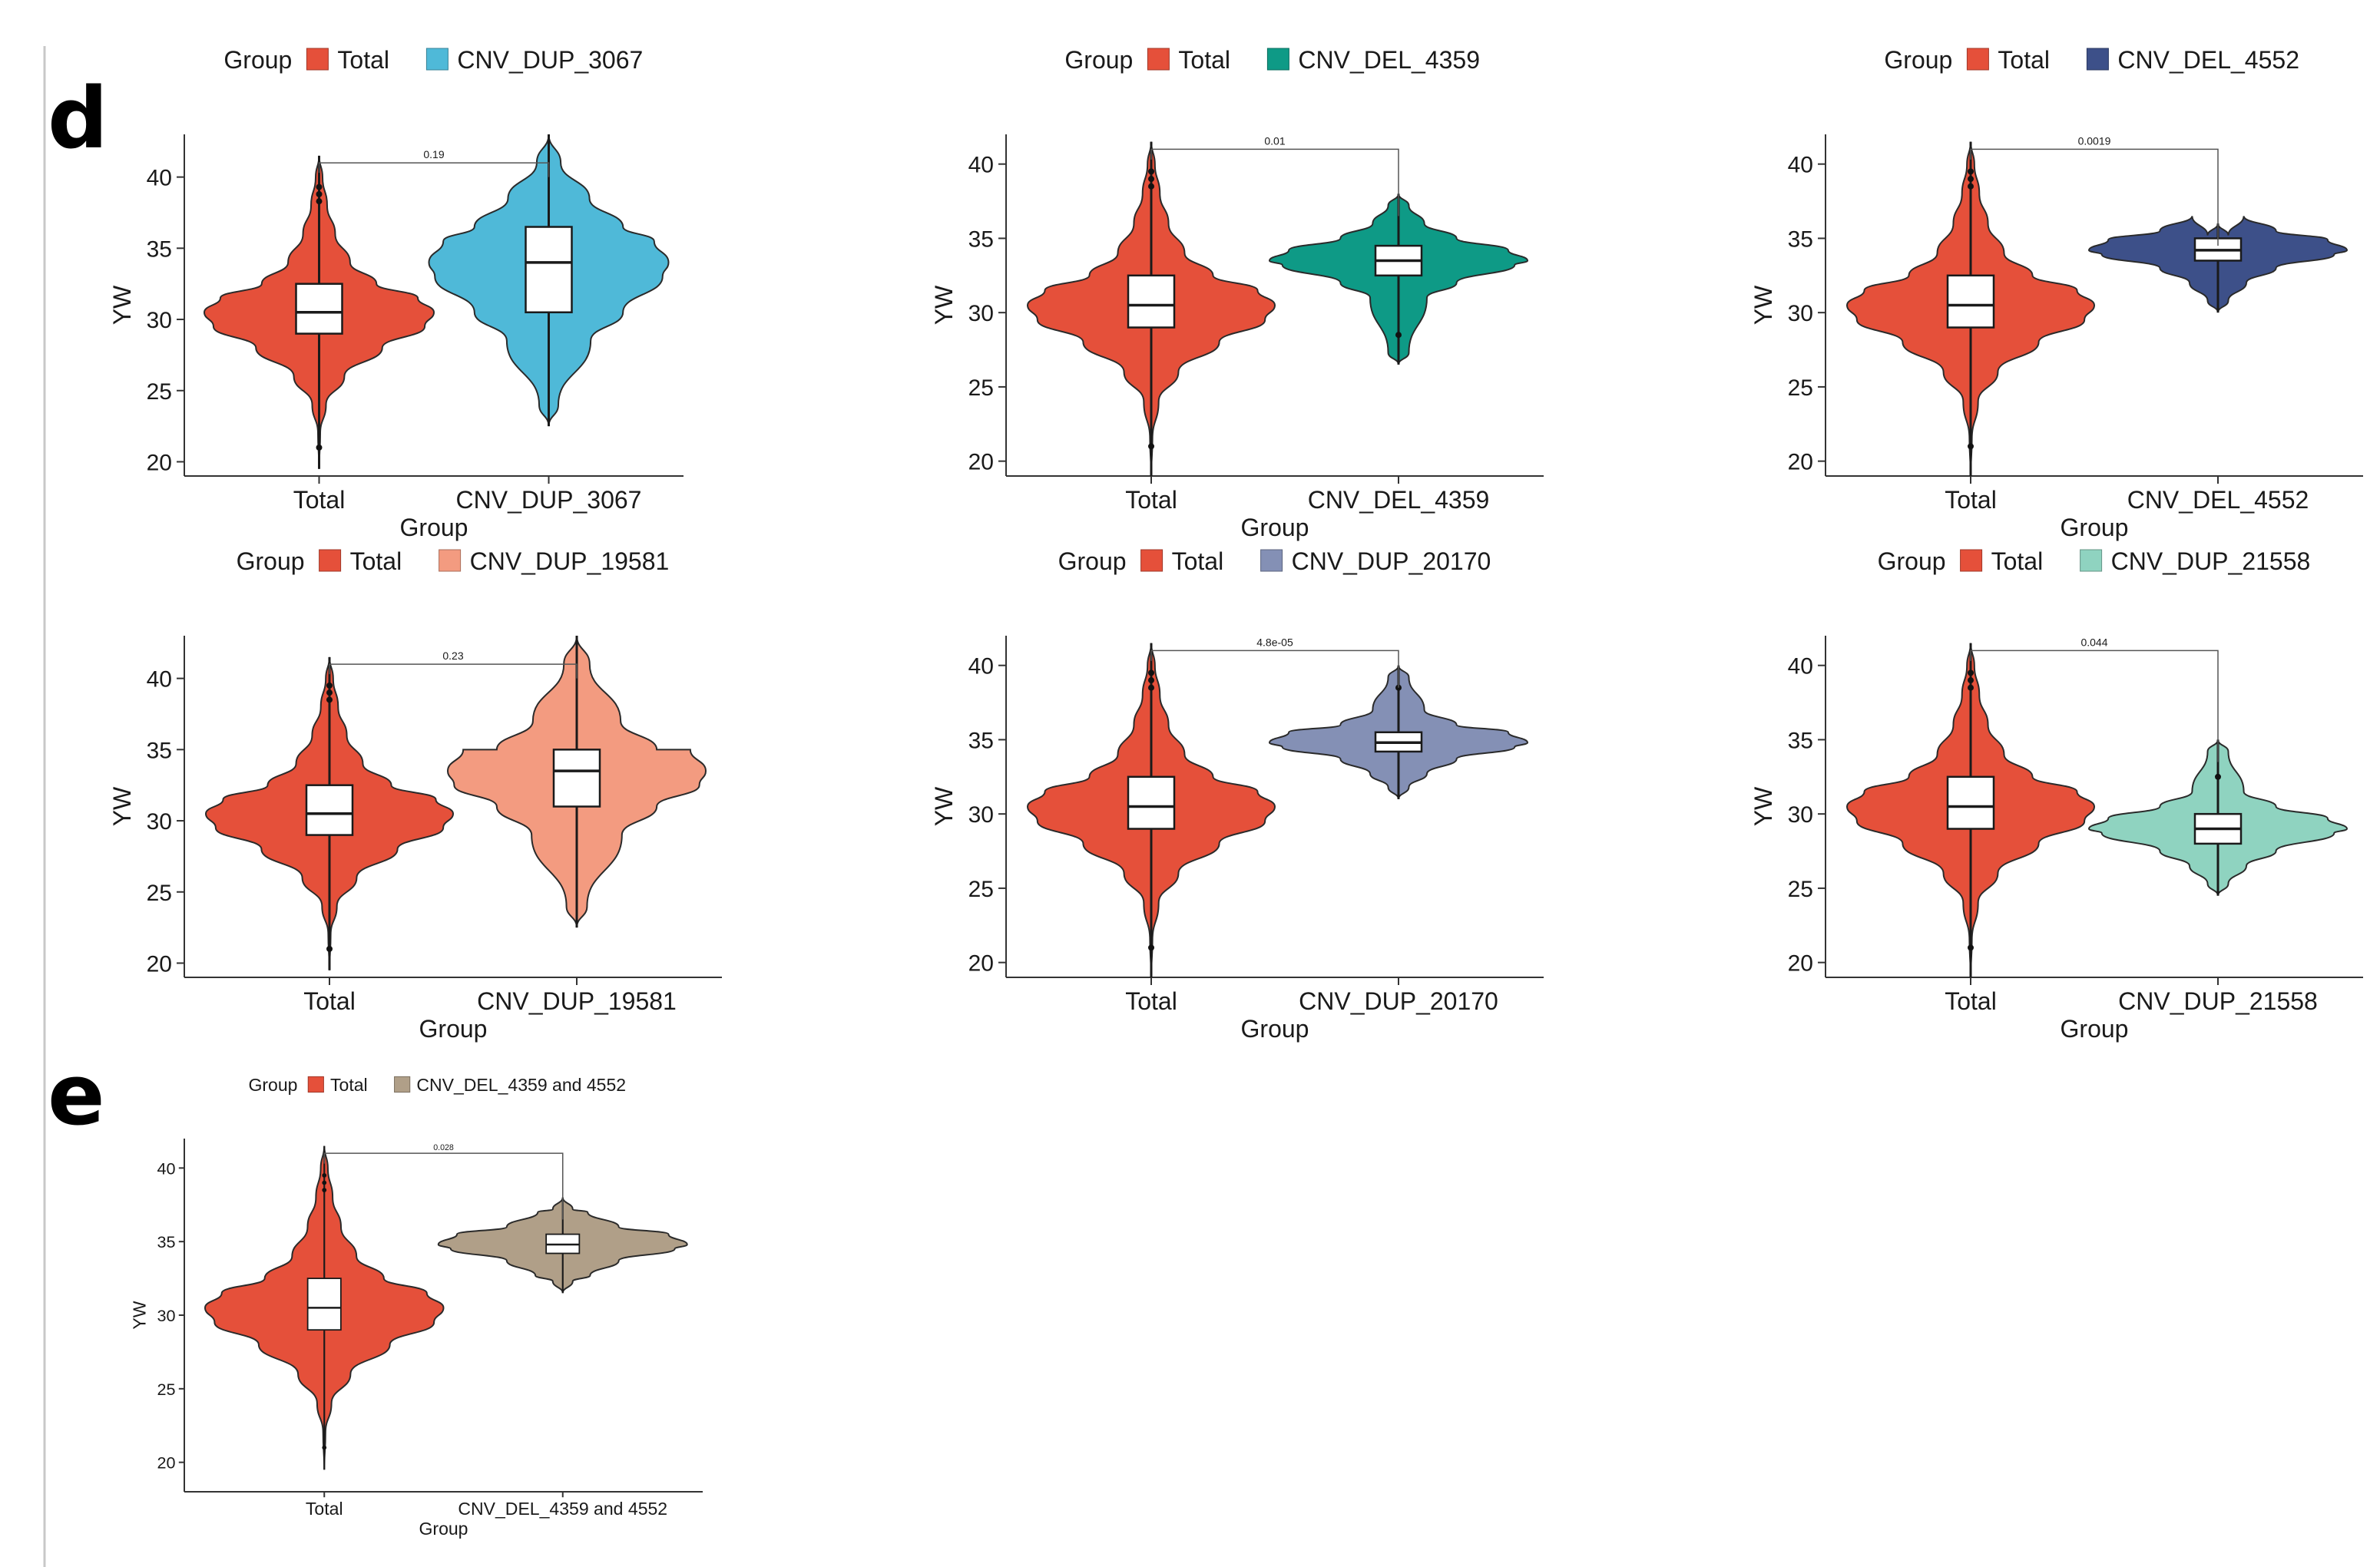 The height and width of the screenshot is (1567, 2380). I want to click on legend: Group Total CNV_DEL_4359, so click(1272, 60).